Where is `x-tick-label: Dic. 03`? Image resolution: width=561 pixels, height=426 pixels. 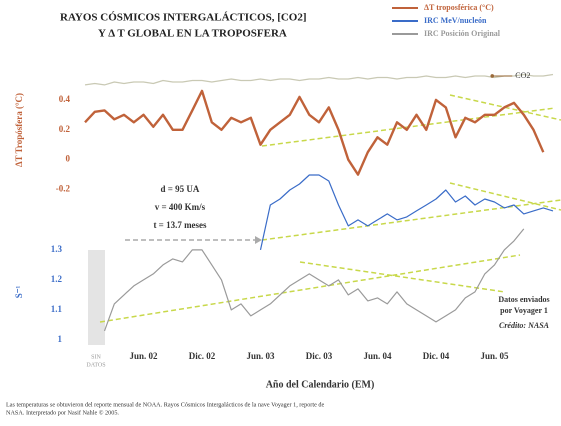 x-tick-label: Dic. 03 is located at coordinates (319, 356).